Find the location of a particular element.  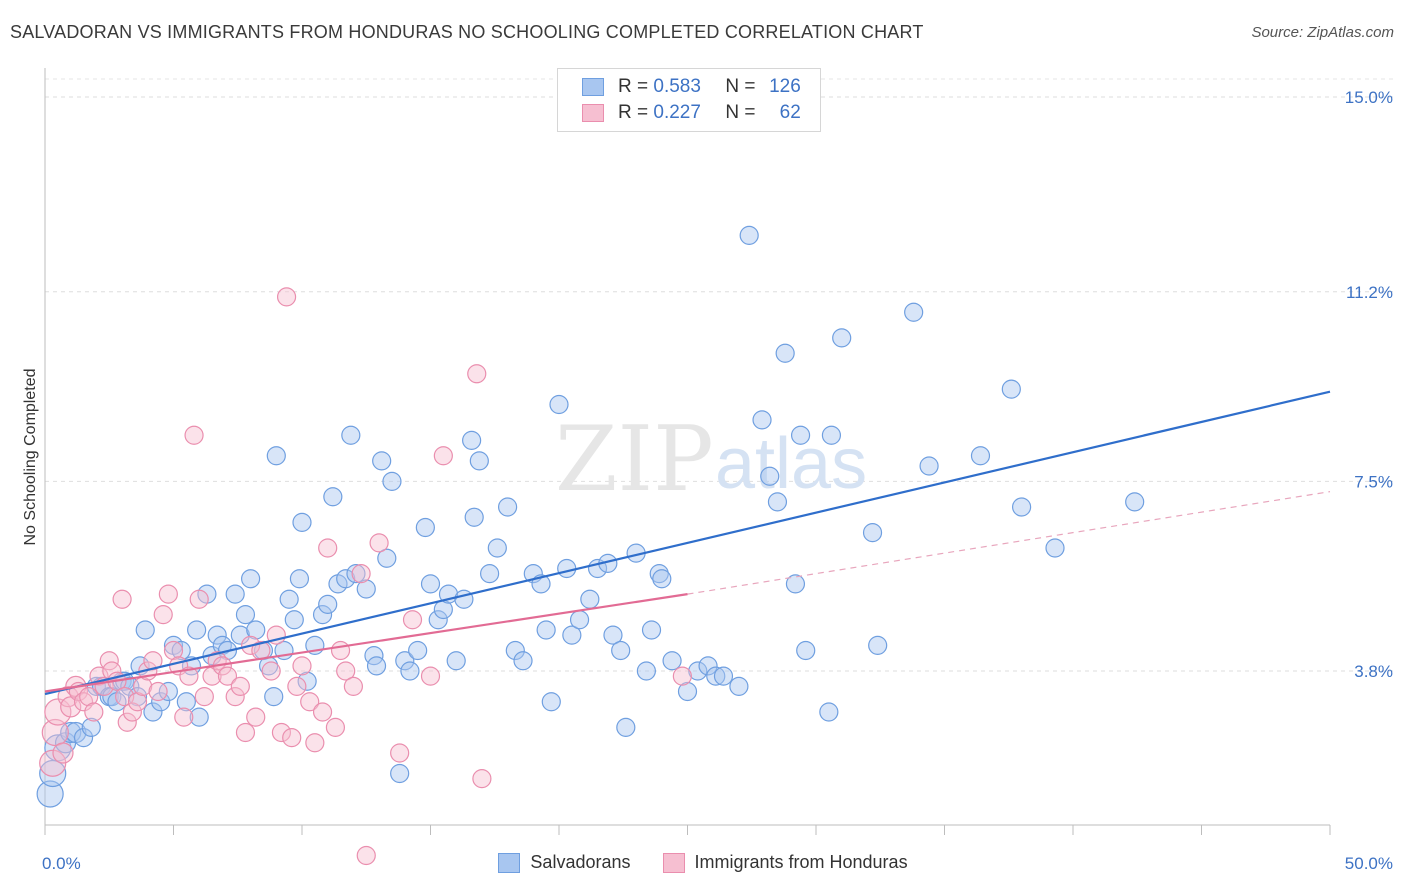

series-legend: Salvadorans Immigrants from Honduras is located at coordinates (703, 862).